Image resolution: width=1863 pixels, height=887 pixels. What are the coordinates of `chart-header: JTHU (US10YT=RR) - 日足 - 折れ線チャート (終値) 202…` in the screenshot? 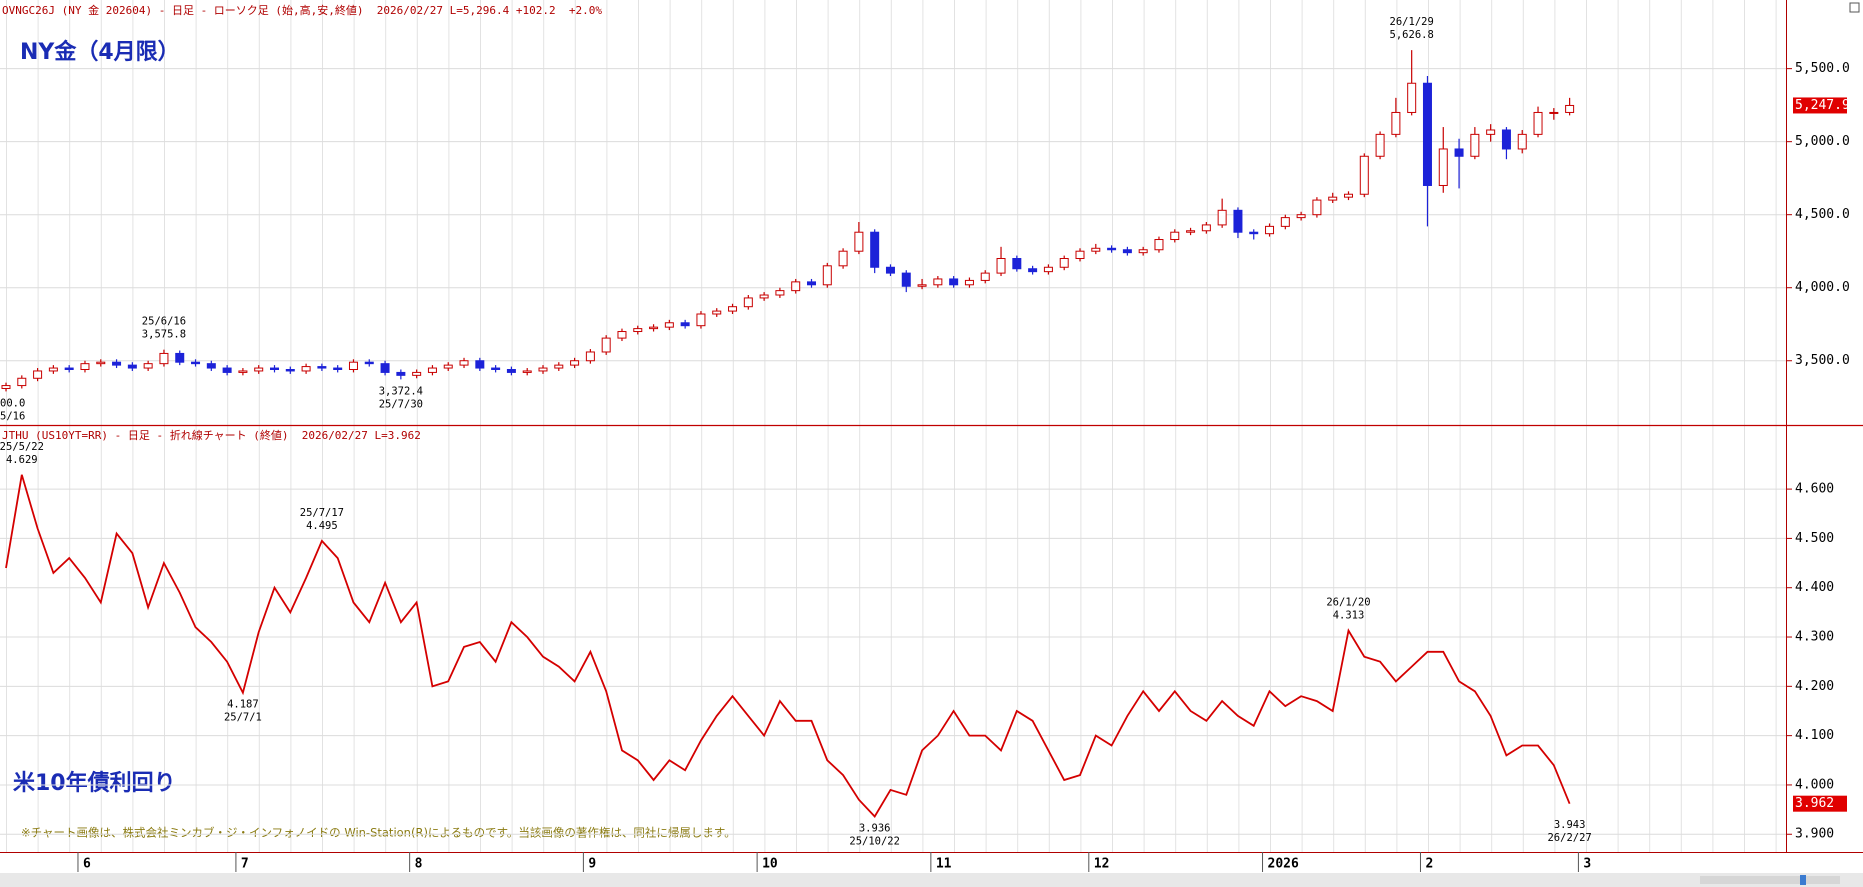 It's located at (211, 435).